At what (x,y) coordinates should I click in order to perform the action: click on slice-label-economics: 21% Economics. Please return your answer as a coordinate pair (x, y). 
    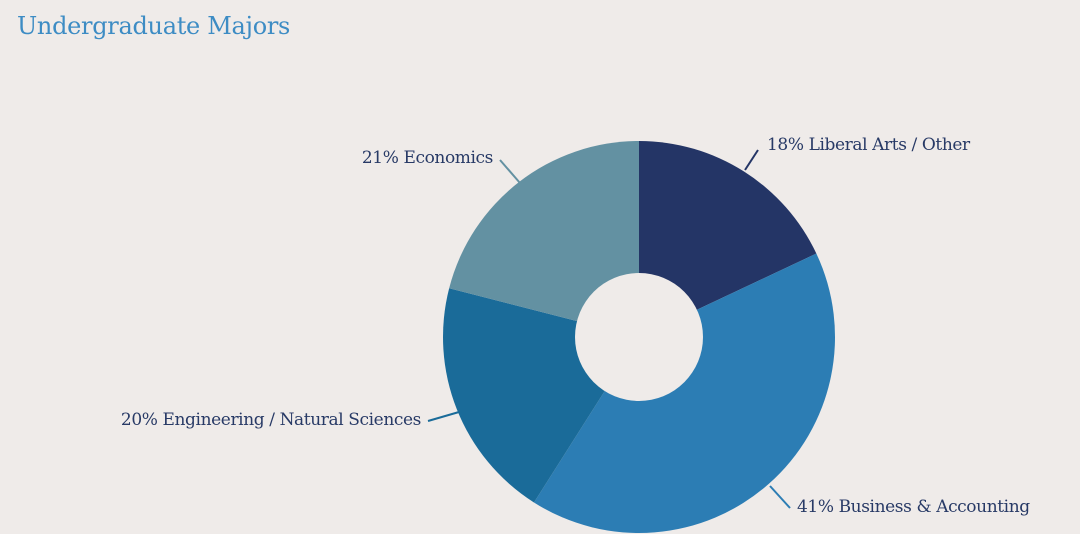
    Looking at the image, I should click on (427, 158).